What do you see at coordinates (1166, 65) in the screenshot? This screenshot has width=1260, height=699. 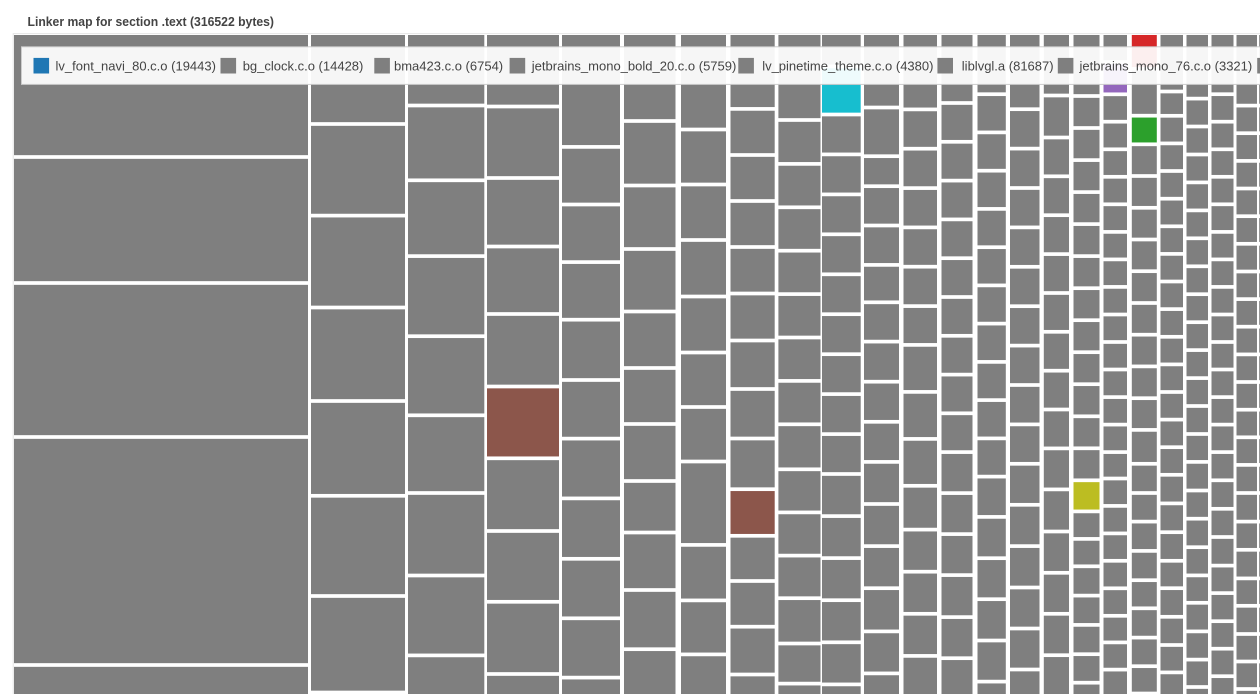 I see `svg-text: jetbrains_mono_76.c.o (3321)` at bounding box center [1166, 65].